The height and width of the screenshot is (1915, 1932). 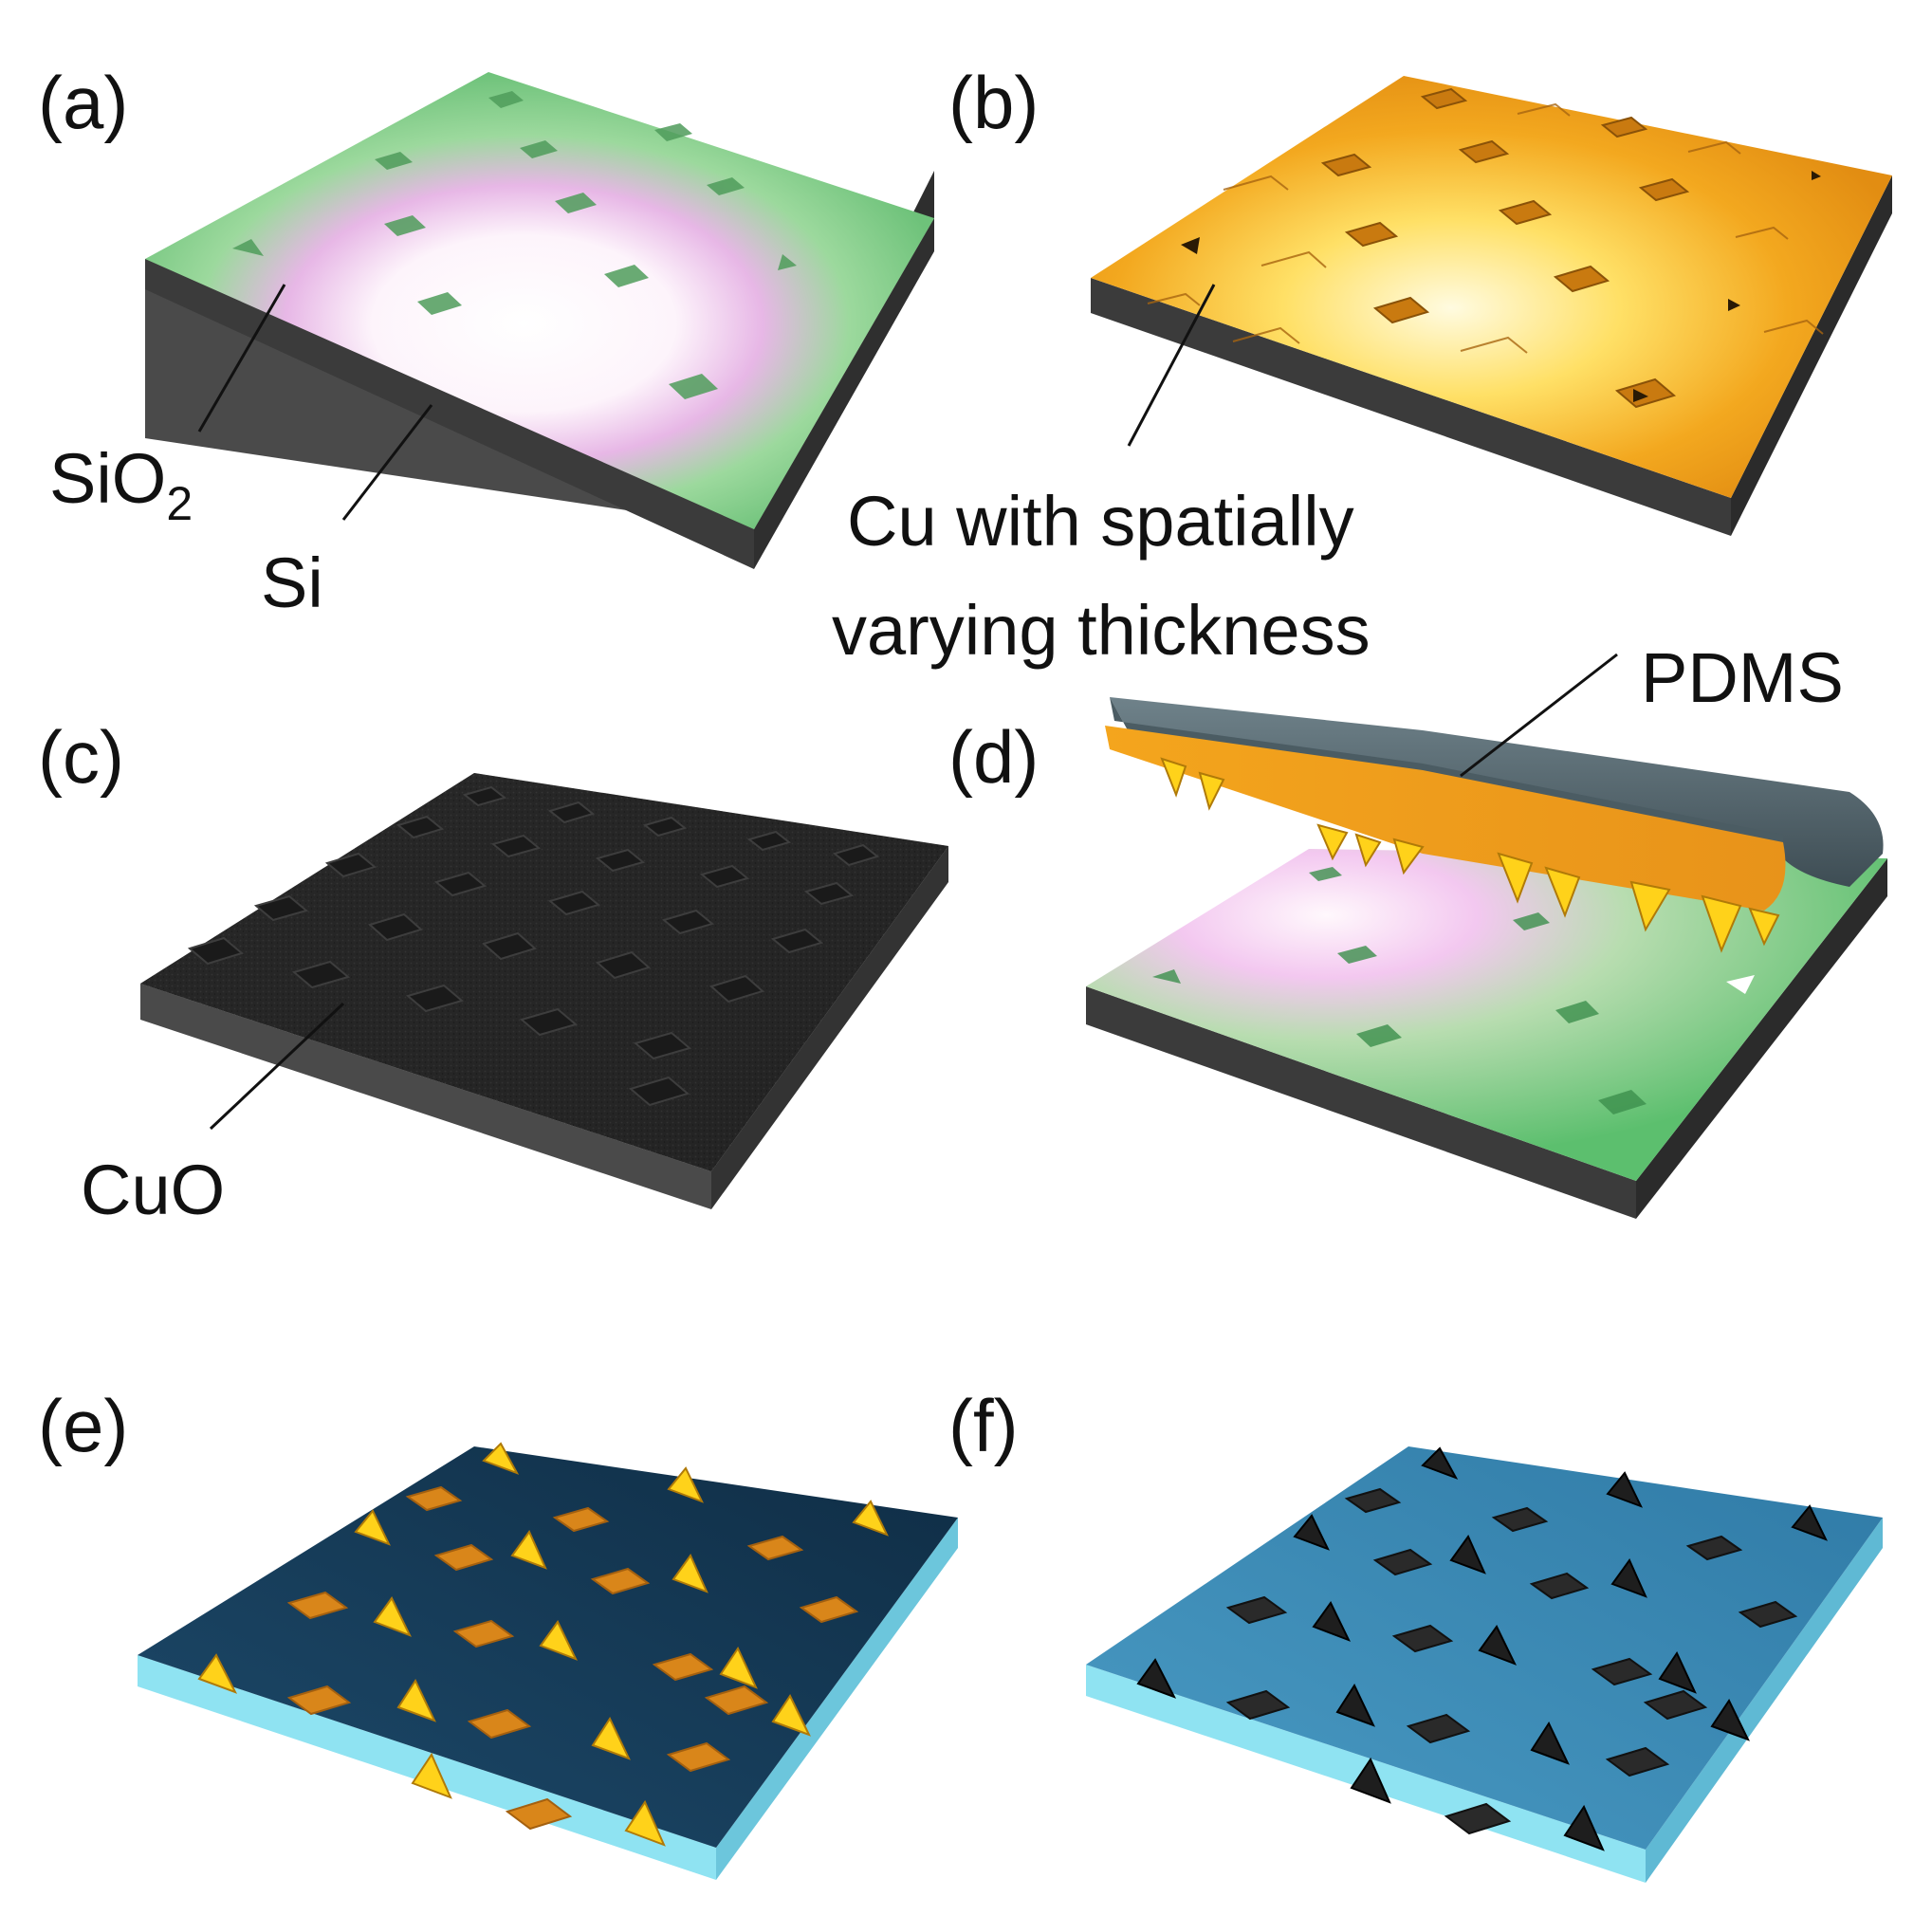 I want to click on panel-e-label: (e), so click(x=83, y=1425).